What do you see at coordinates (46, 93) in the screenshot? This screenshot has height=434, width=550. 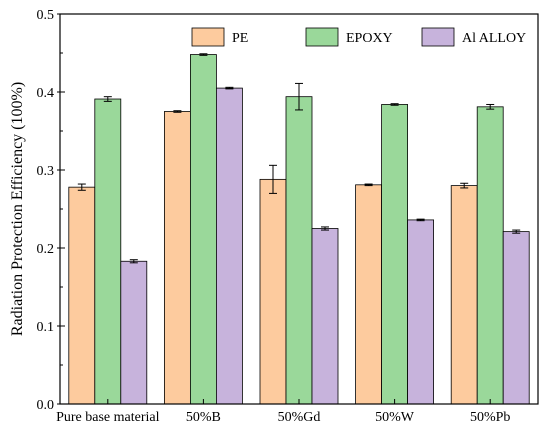 I see `y-tick-label: 0.4` at bounding box center [46, 93].